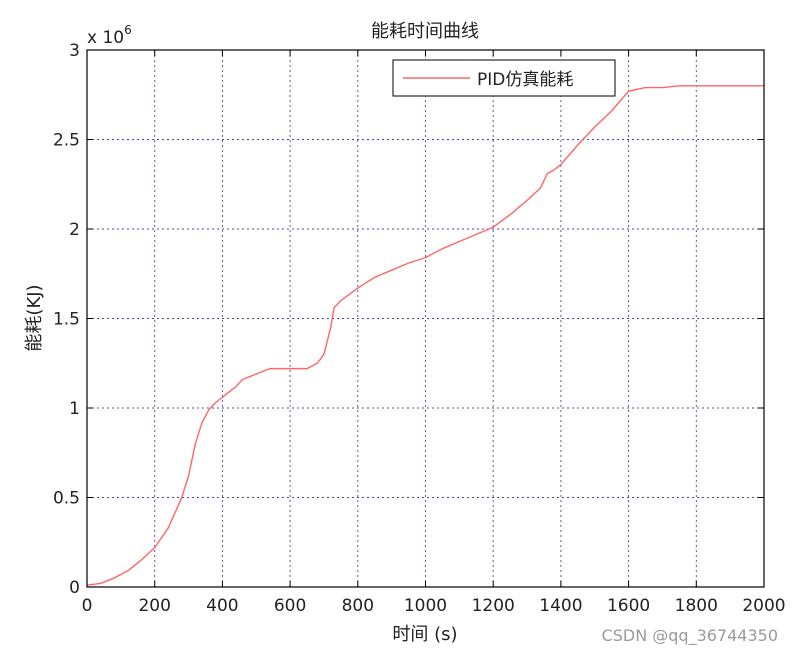 This screenshot has height=653, width=792. What do you see at coordinates (74, 230) in the screenshot?
I see `y-tick-label: 2` at bounding box center [74, 230].